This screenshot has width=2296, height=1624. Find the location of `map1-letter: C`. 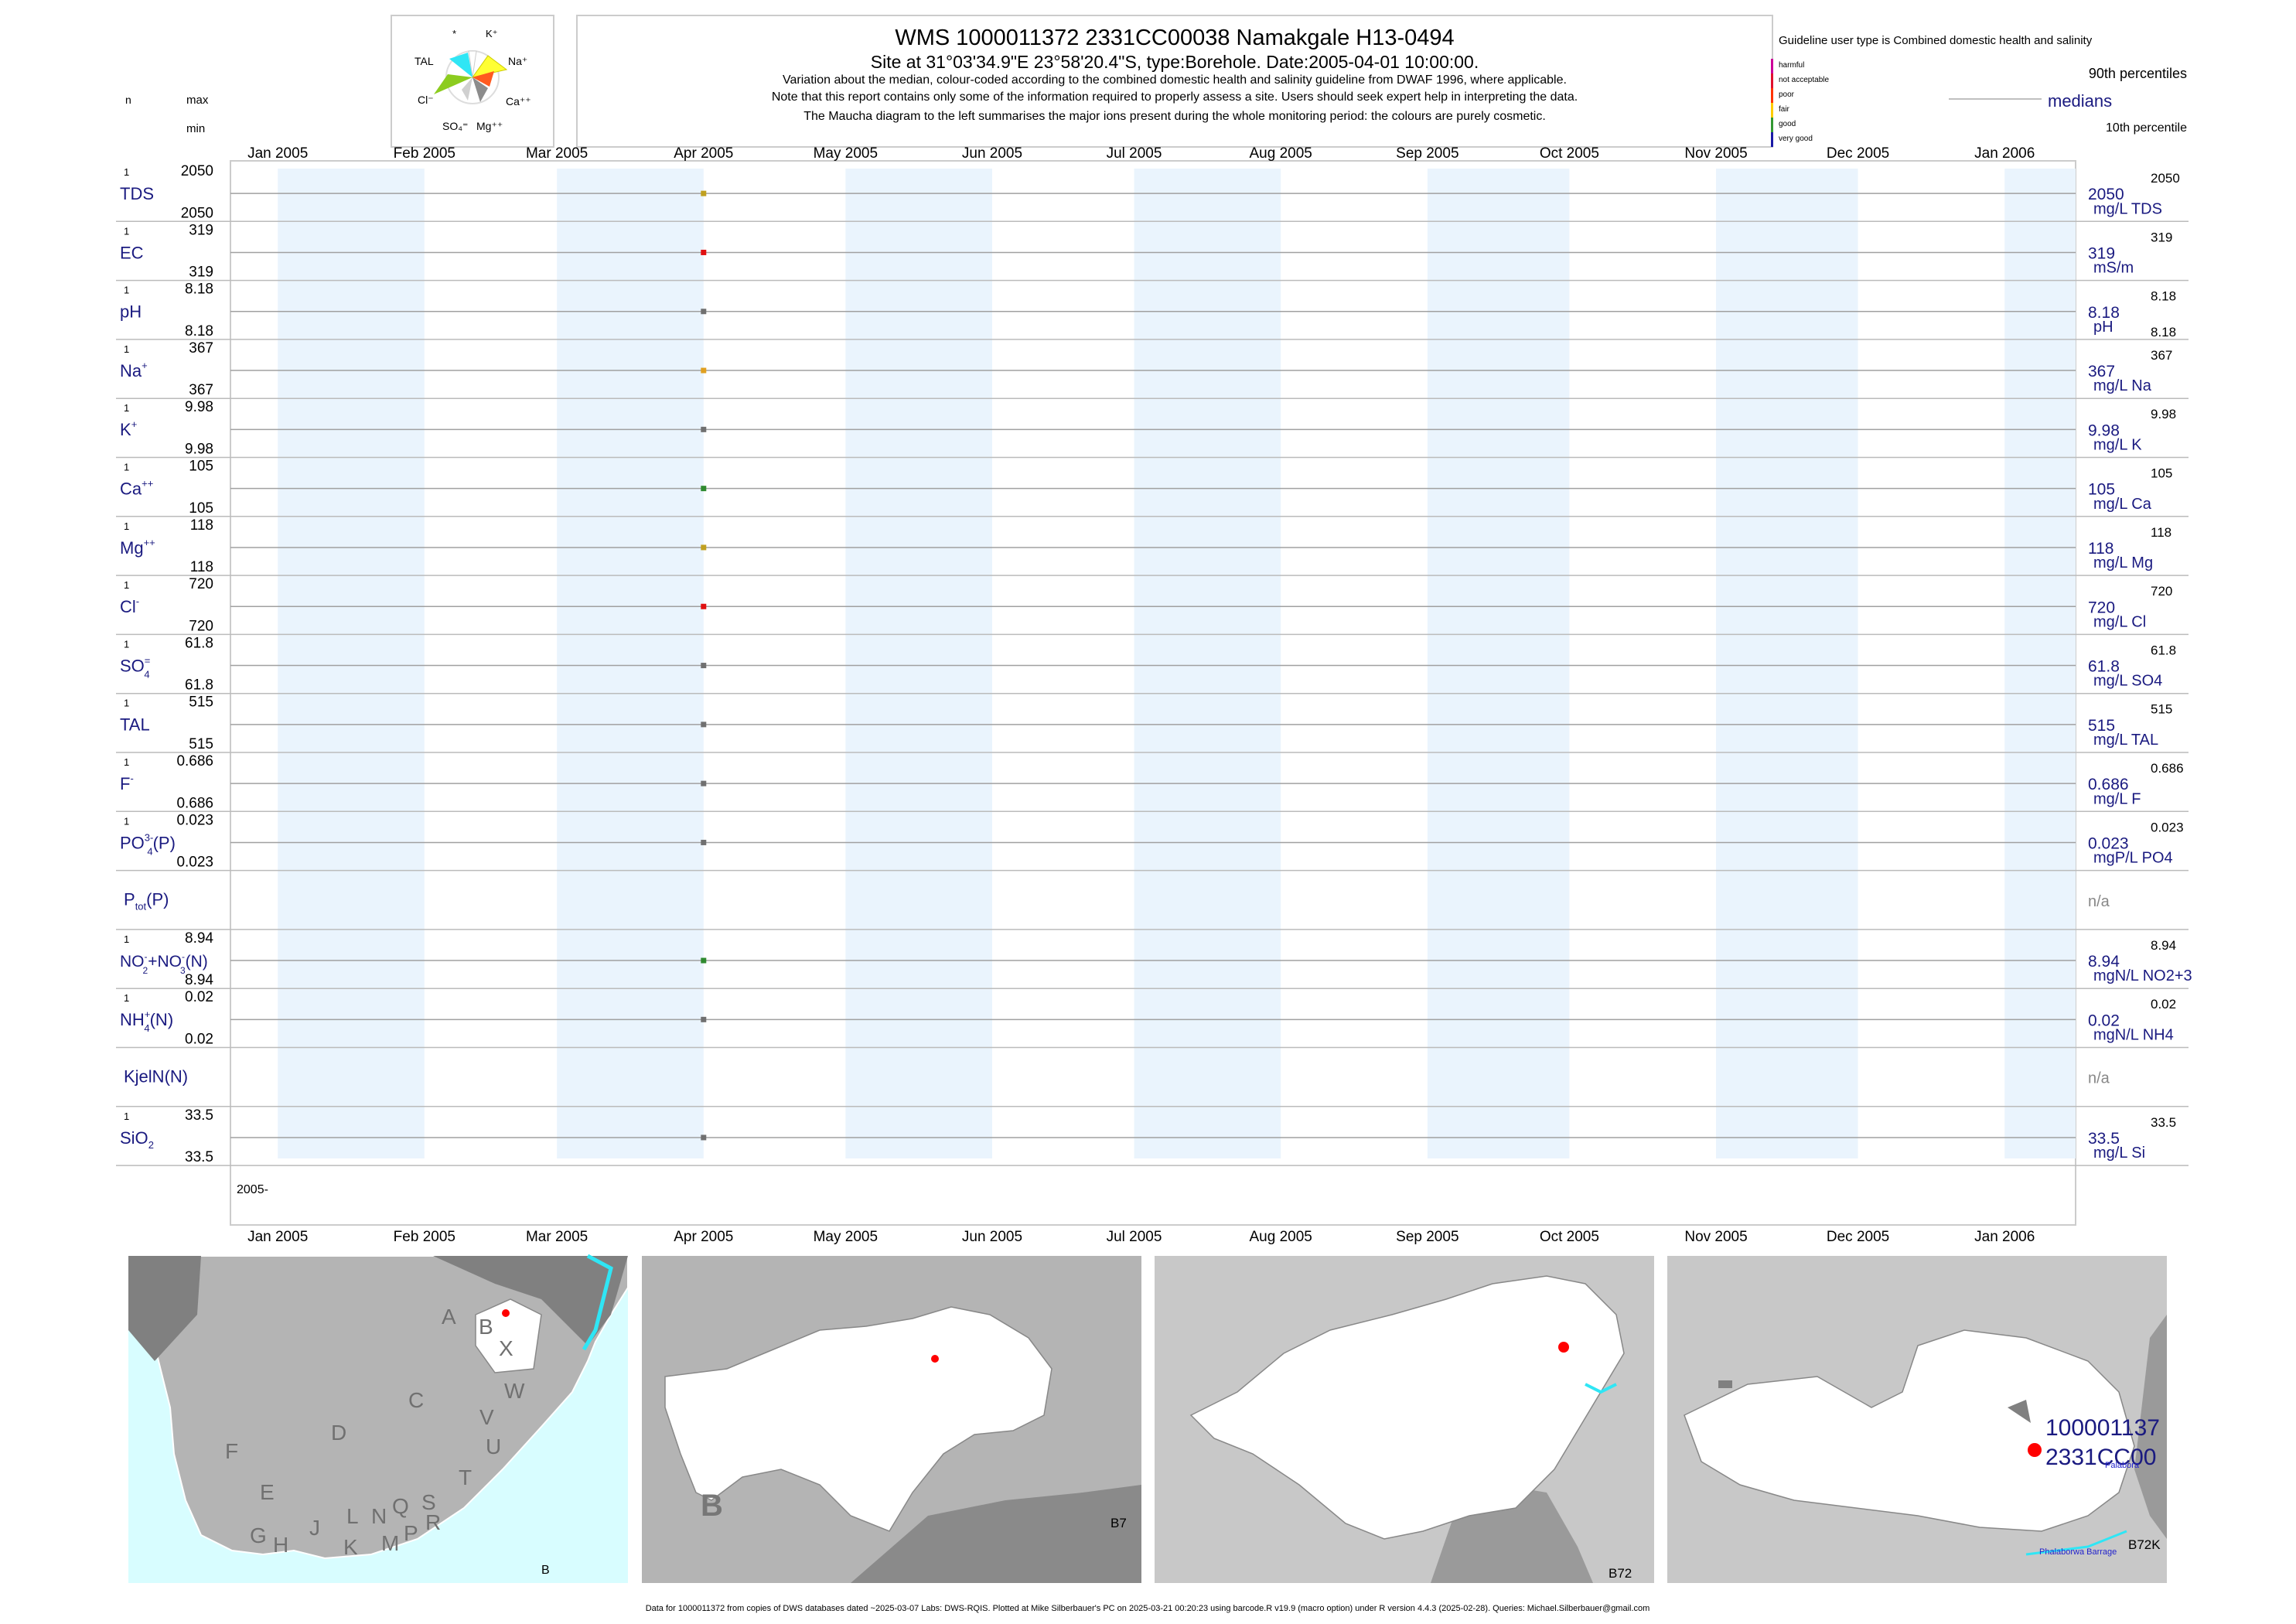

map1-letter: C is located at coordinates (416, 1400).